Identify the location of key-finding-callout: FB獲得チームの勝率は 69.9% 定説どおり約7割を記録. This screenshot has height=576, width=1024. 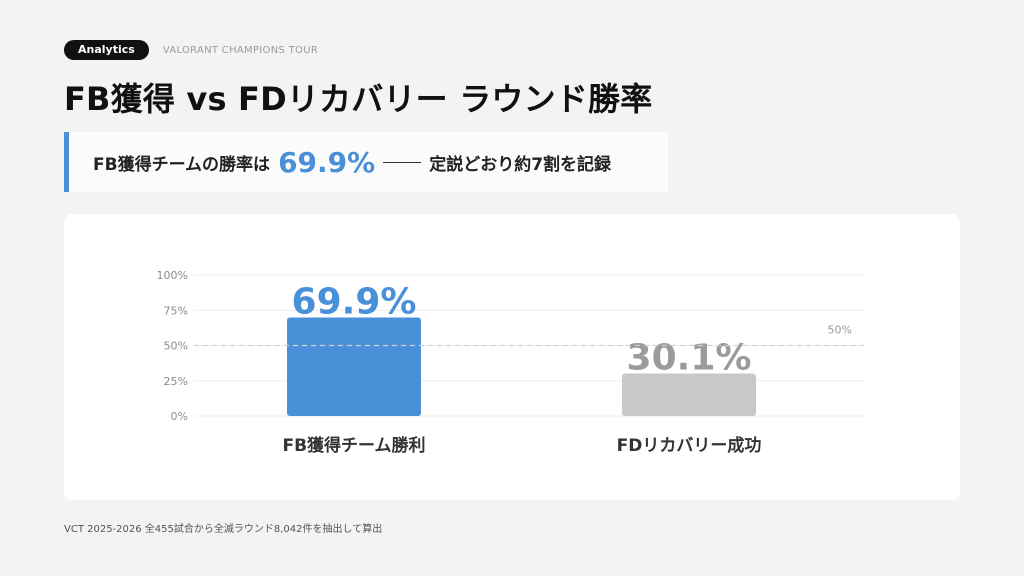
(366, 162).